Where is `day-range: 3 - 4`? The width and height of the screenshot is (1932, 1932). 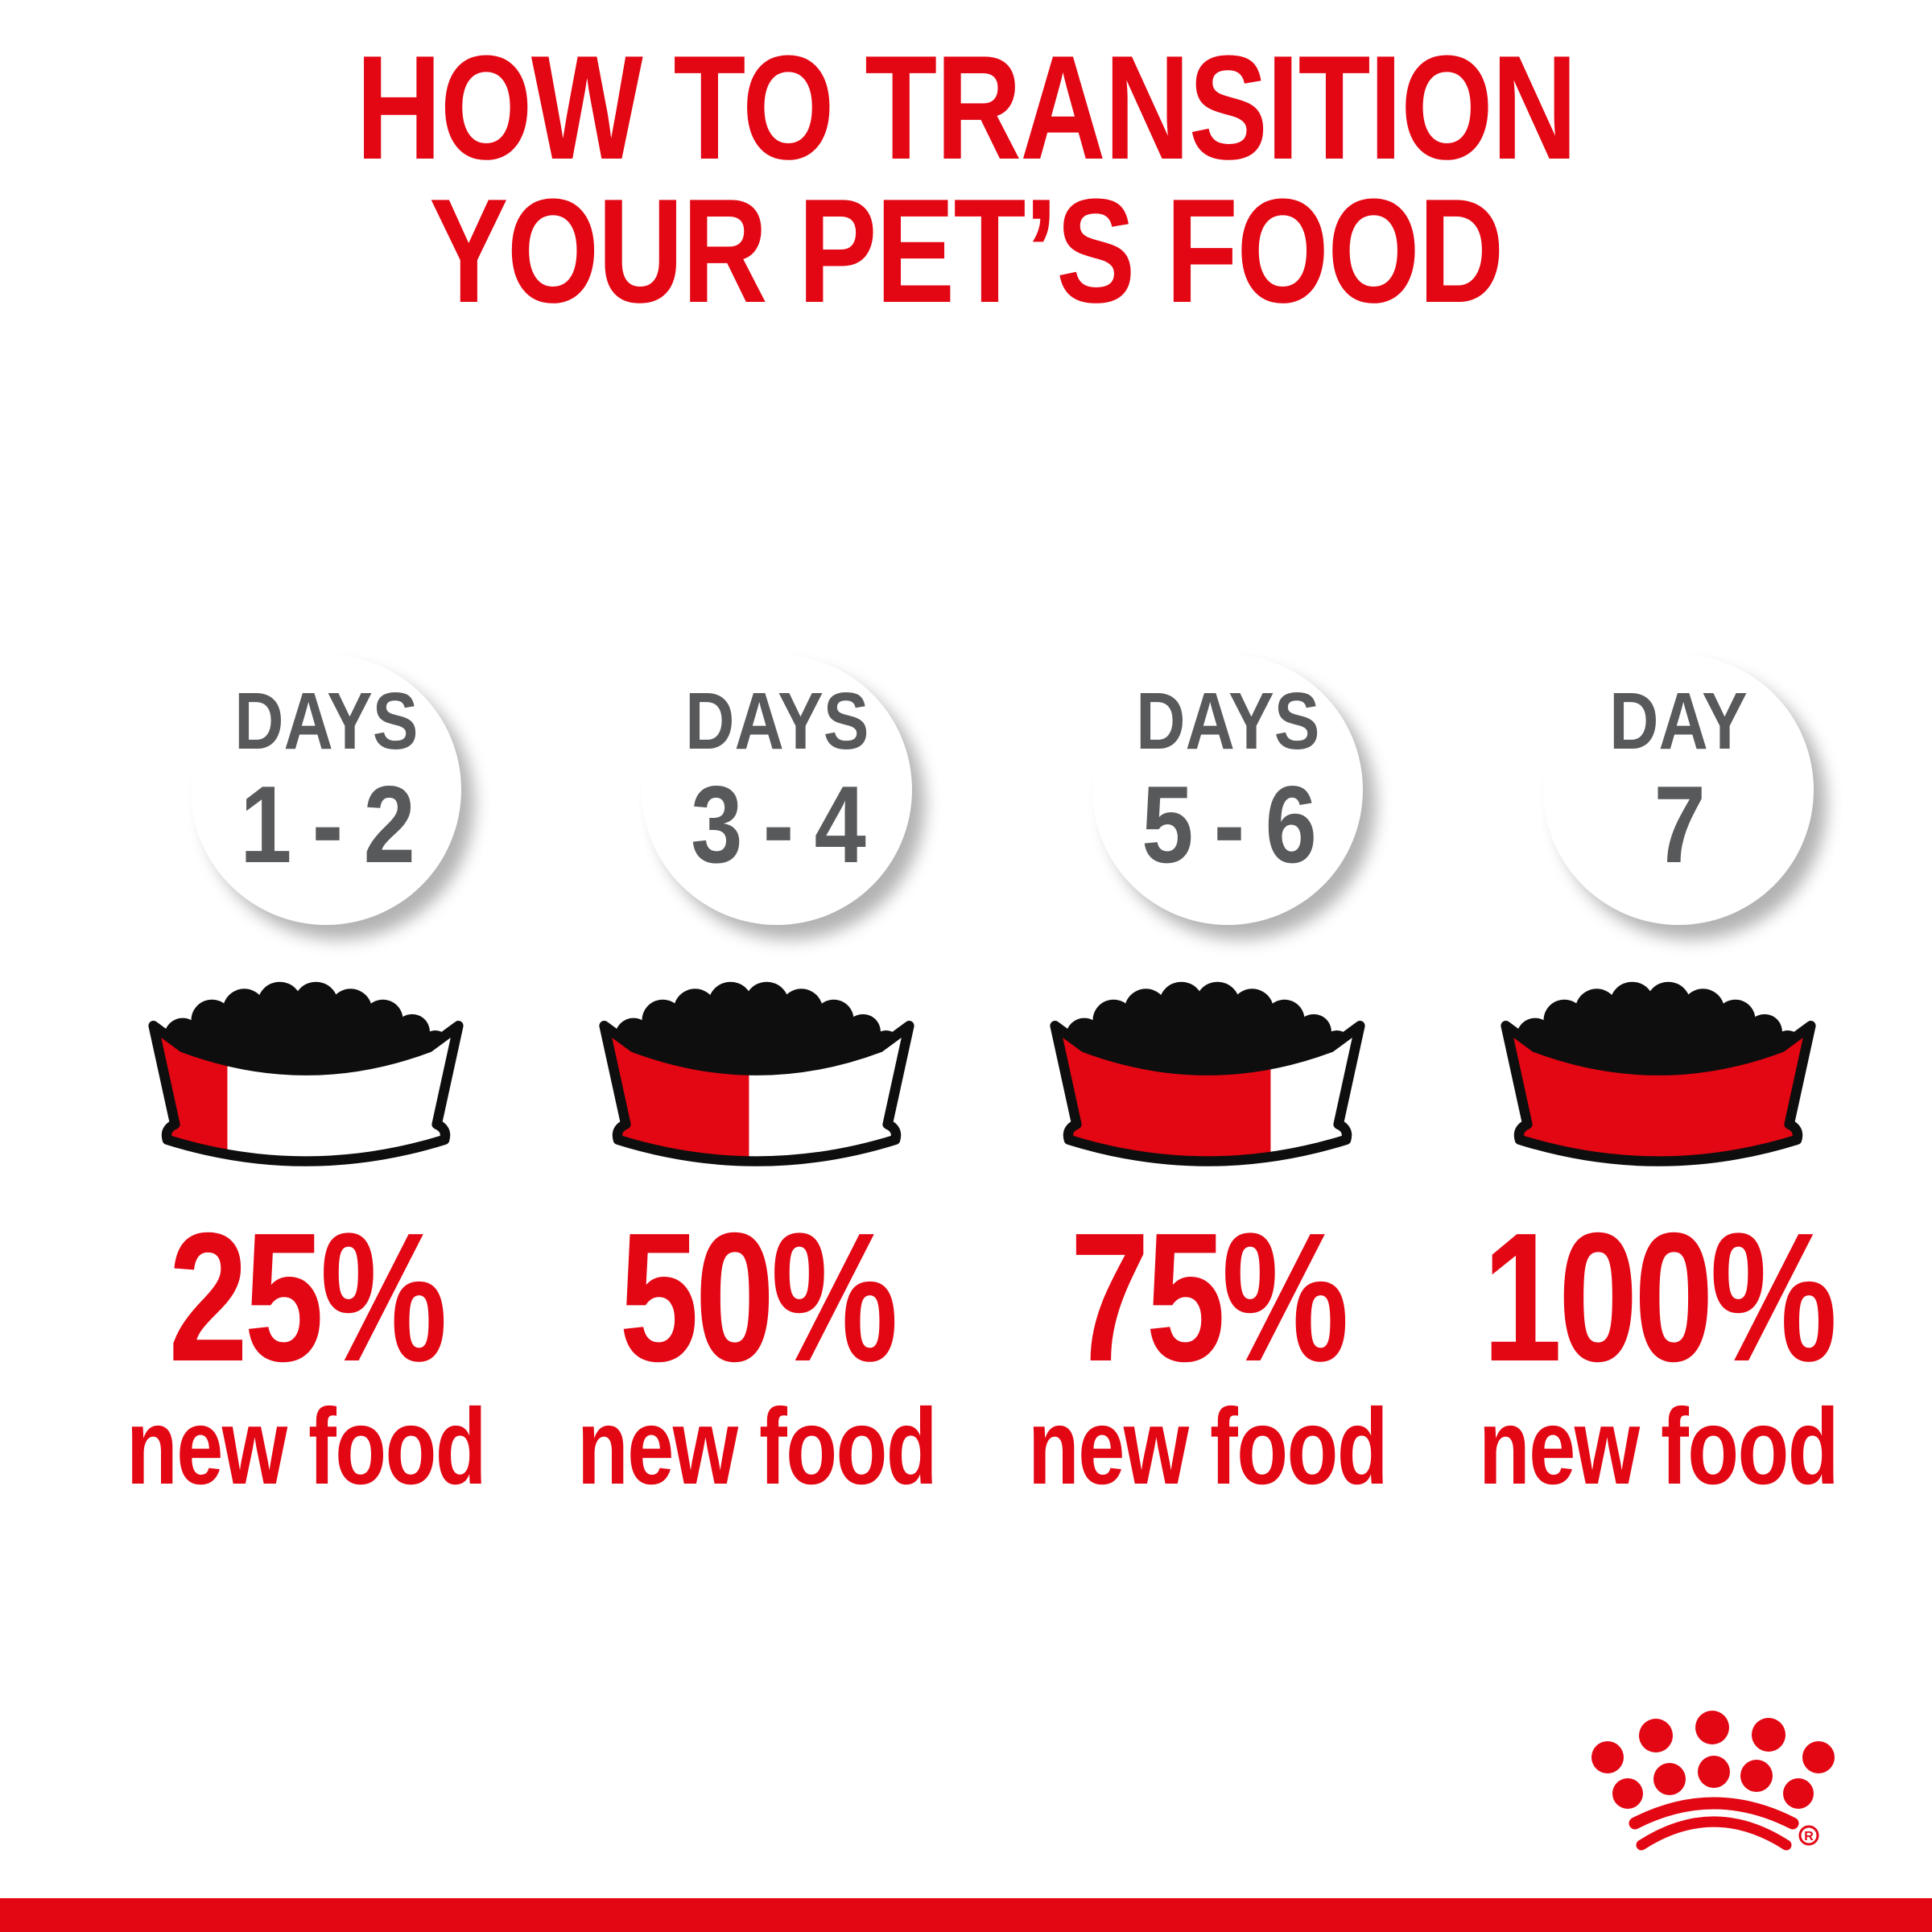
day-range: 3 - 4 is located at coordinates (778, 824).